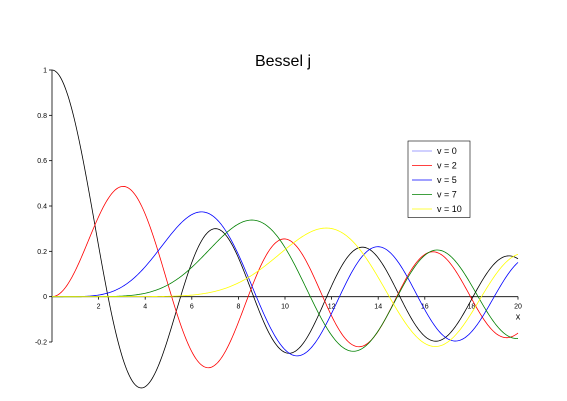 The image size is (567, 401). I want to click on y-tick-label: 0.8, so click(42, 116).